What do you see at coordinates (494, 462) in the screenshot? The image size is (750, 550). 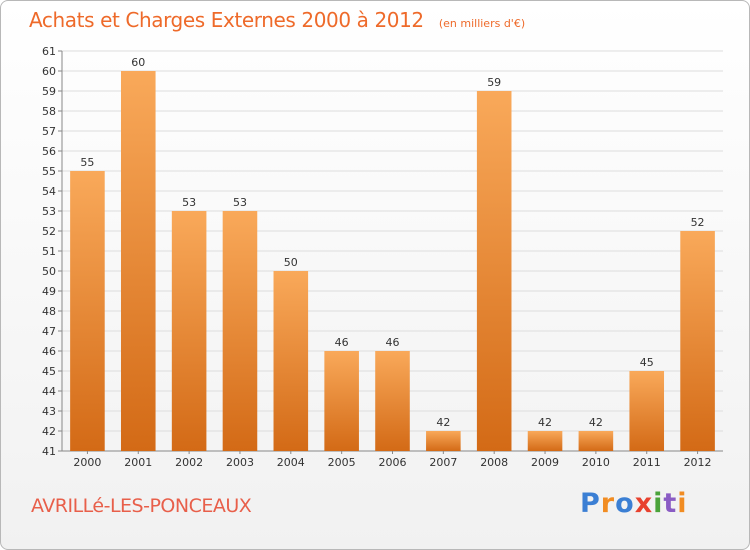 I see `x-tick-label: 2008` at bounding box center [494, 462].